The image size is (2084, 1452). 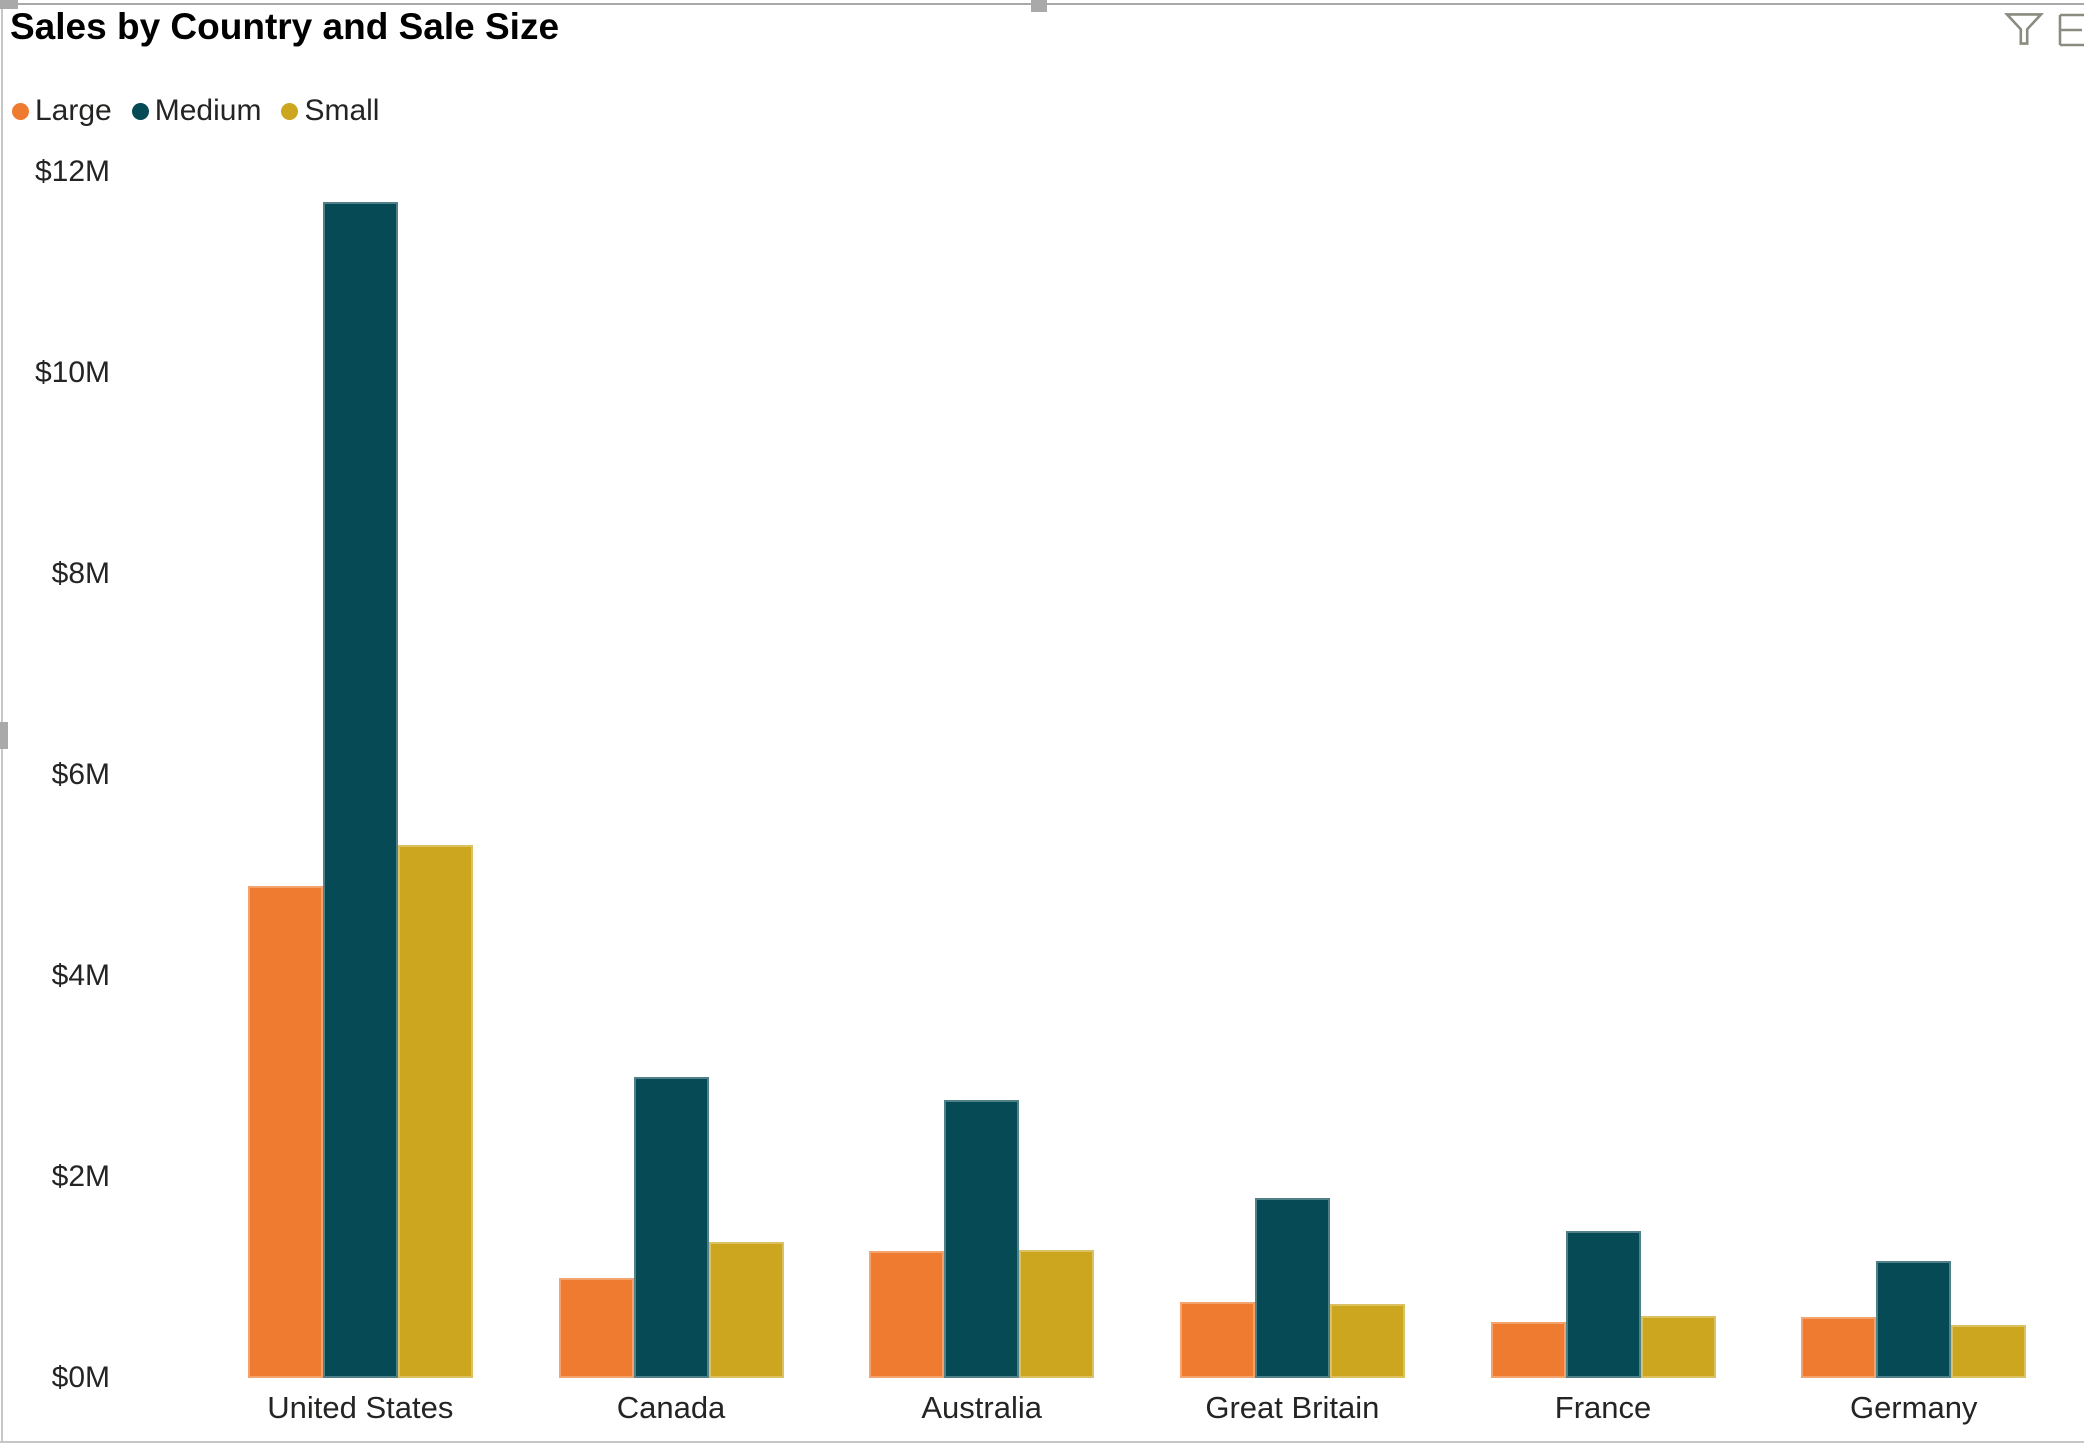 I want to click on y-tick-label: $12M, so click(x=72, y=171).